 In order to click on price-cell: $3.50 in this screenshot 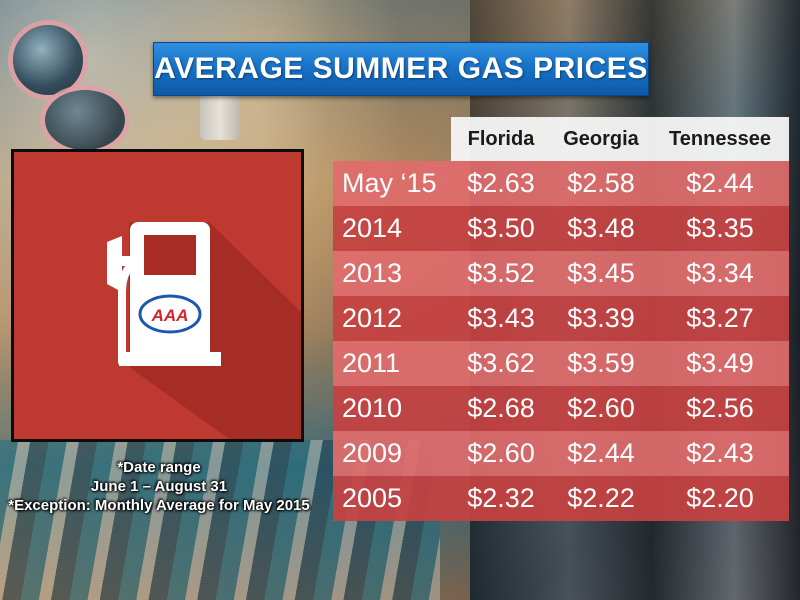, I will do `click(501, 228)`.